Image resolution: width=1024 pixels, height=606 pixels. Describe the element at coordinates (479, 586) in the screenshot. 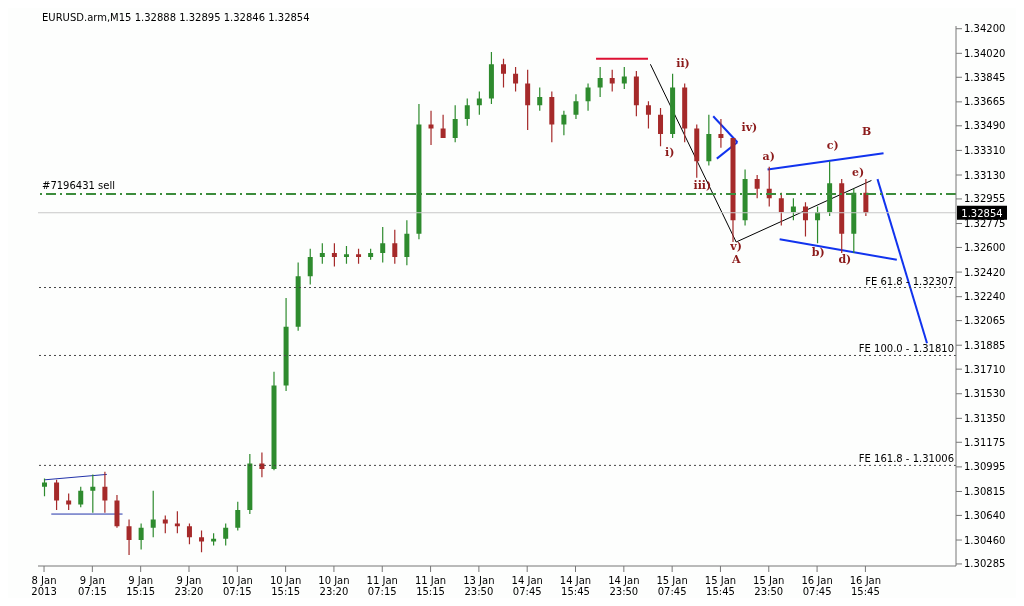

I see `x-tick-label: 13 Jan 23:50` at that location.